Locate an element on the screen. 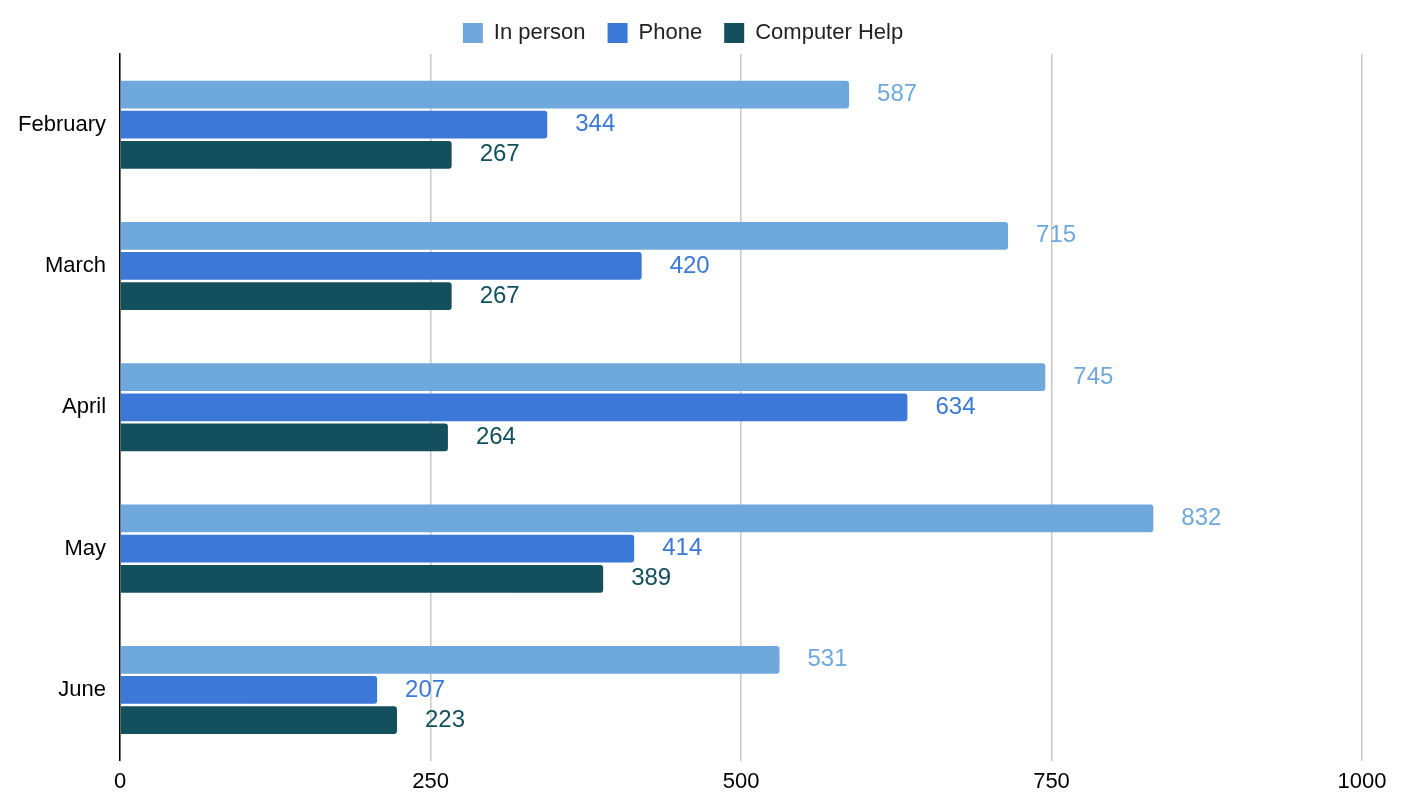  legend-label: In person is located at coordinates (539, 32).